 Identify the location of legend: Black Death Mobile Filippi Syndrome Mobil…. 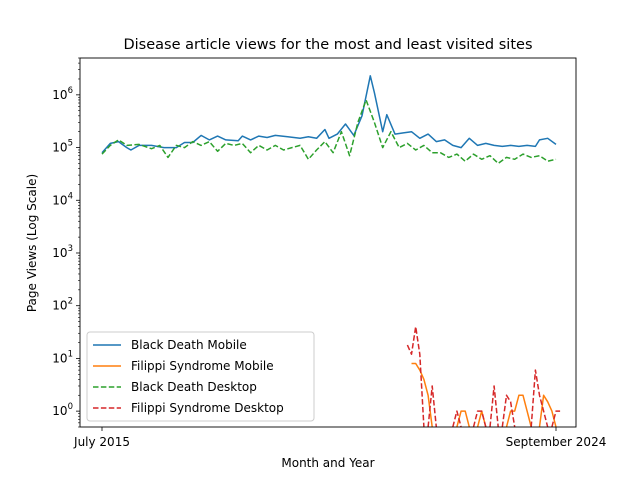
(200, 376).